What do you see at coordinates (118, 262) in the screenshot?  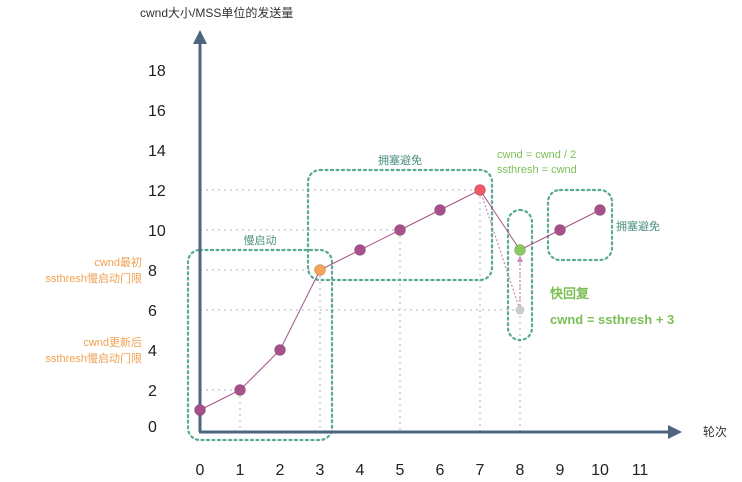 I see `annotation-initial-cwnd: cwnd最初` at bounding box center [118, 262].